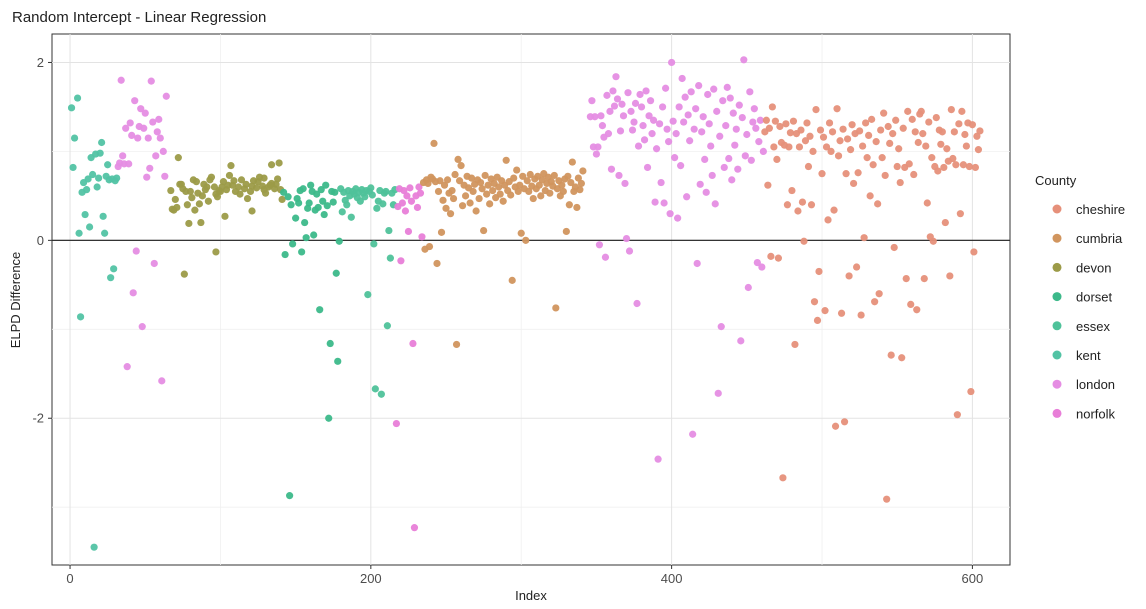 This screenshot has width=1146, height=609. What do you see at coordinates (1099, 238) in the screenshot?
I see `legend-label-cumbria: cumbria` at bounding box center [1099, 238].